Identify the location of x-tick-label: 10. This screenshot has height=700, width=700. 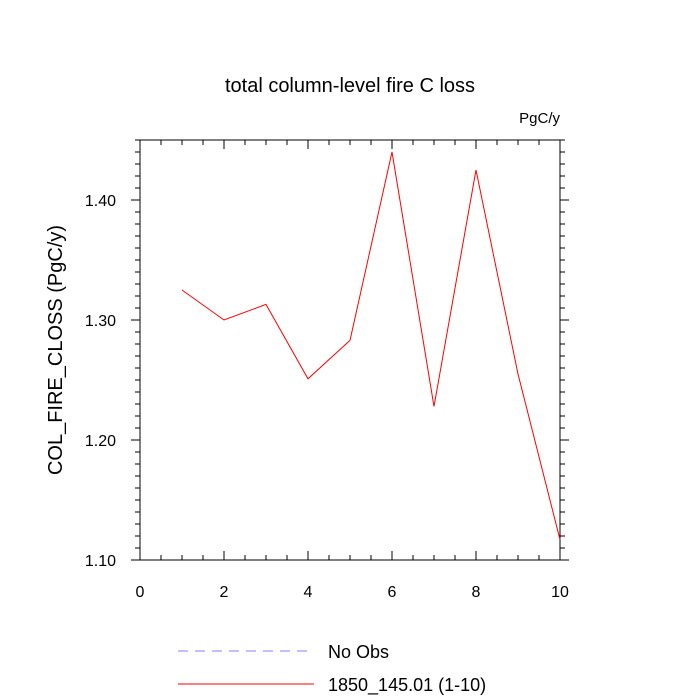
(560, 592).